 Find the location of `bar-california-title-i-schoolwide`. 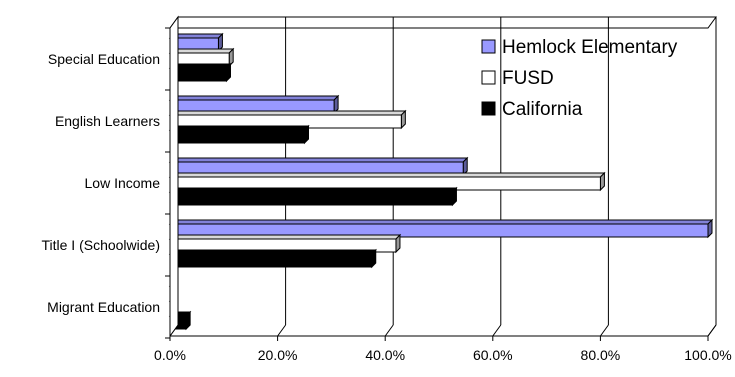

bar-california-title-i-schoolwide is located at coordinates (272, 258).